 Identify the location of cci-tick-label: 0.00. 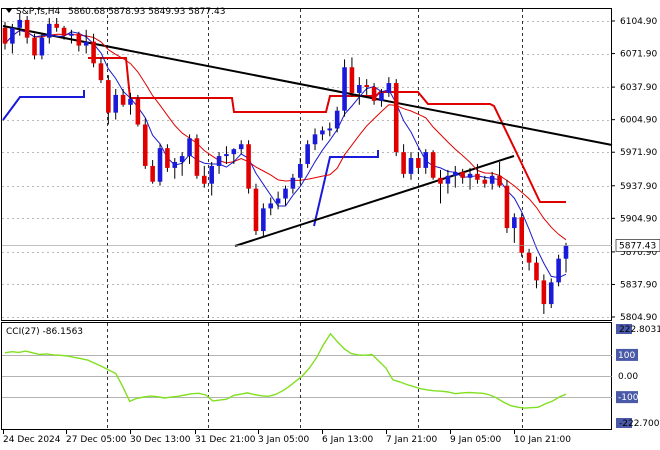
(628, 377).